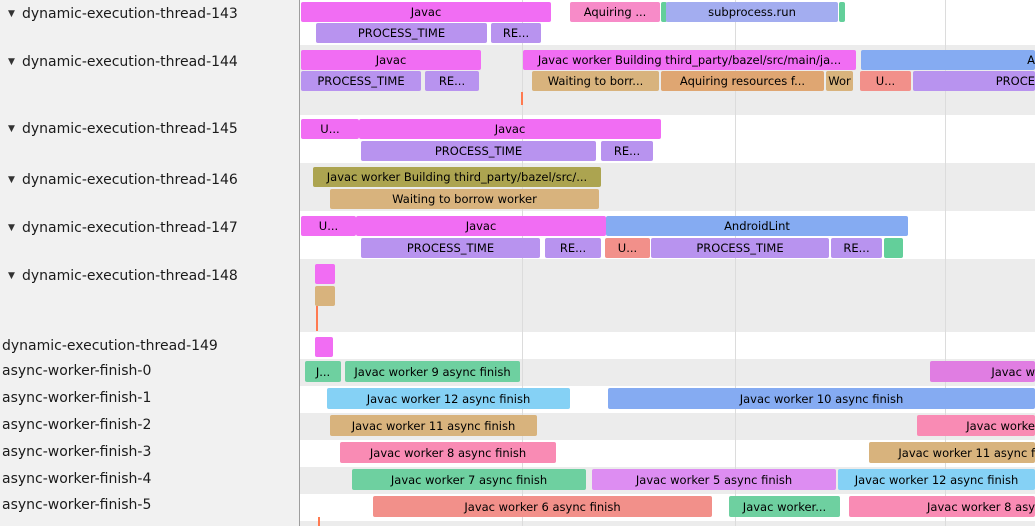 The width and height of the screenshot is (1035, 526). Describe the element at coordinates (469, 479) in the screenshot. I see `trace-slice: Javac worker 7 async finish` at that location.